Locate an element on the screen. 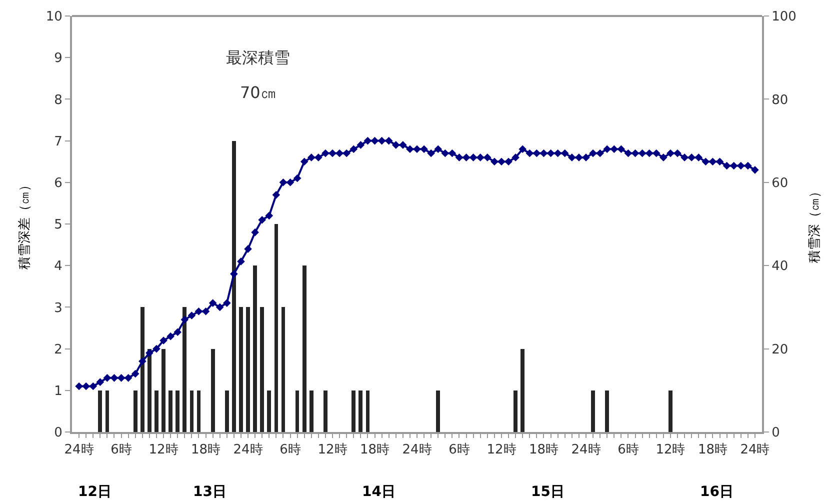 This screenshot has height=502, width=834. y-tick-label: 5 is located at coordinates (58, 225).